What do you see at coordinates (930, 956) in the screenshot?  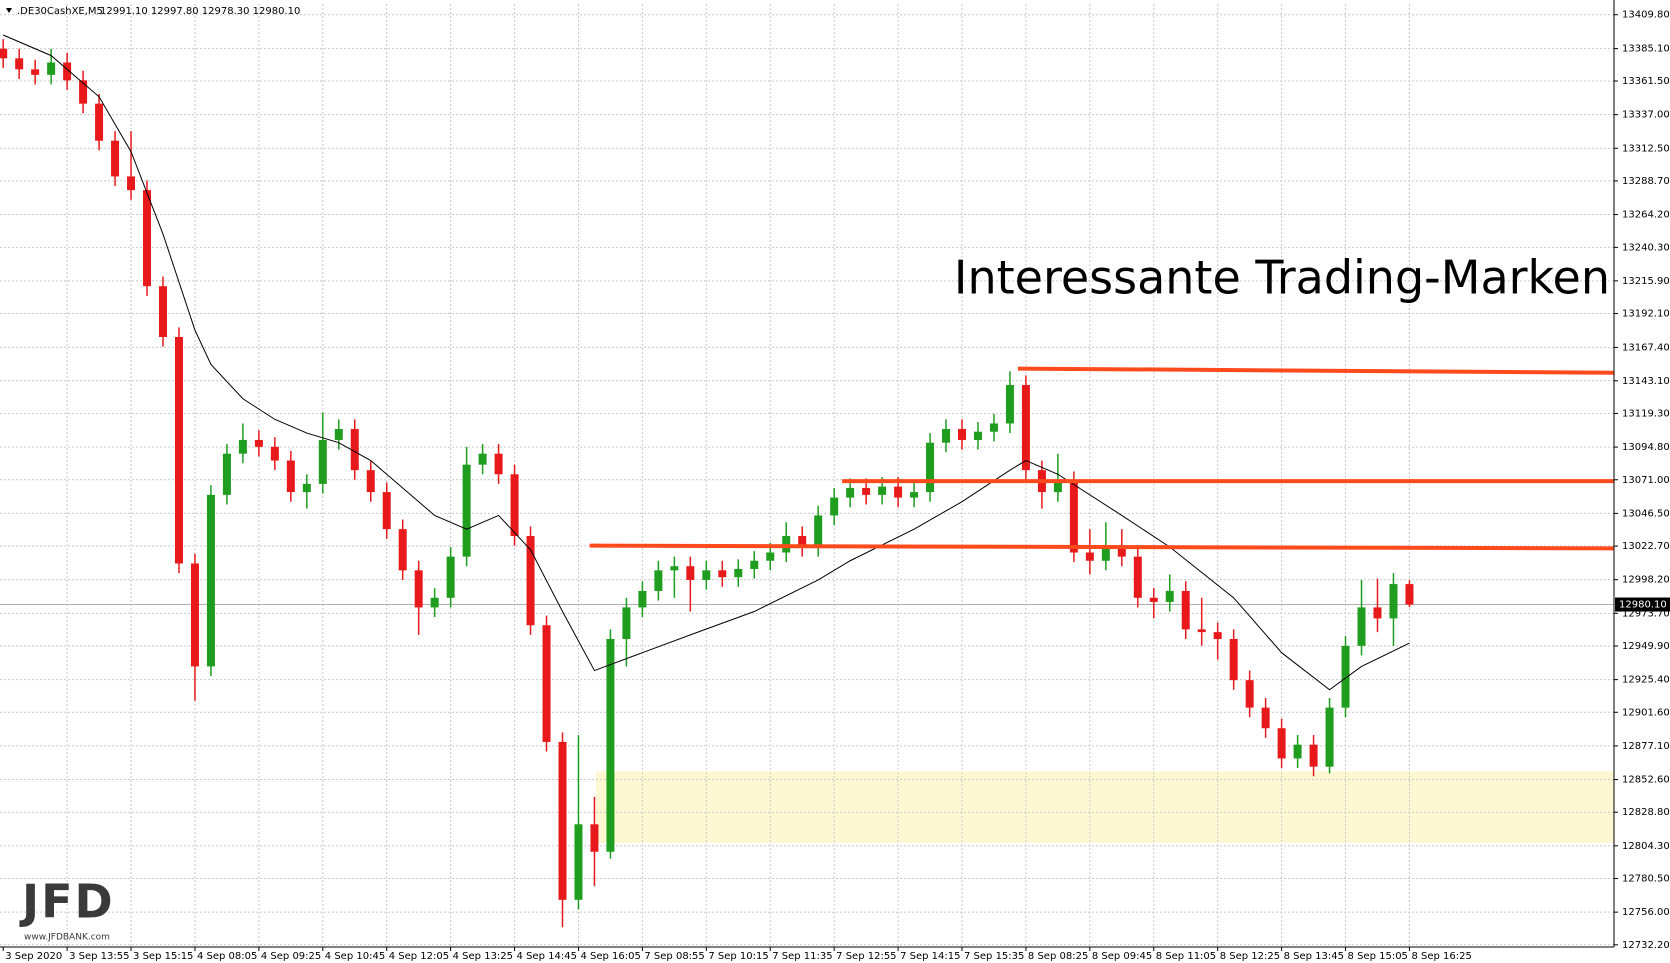 I see `x-tick-label: 7 Sep 14:15` at bounding box center [930, 956].